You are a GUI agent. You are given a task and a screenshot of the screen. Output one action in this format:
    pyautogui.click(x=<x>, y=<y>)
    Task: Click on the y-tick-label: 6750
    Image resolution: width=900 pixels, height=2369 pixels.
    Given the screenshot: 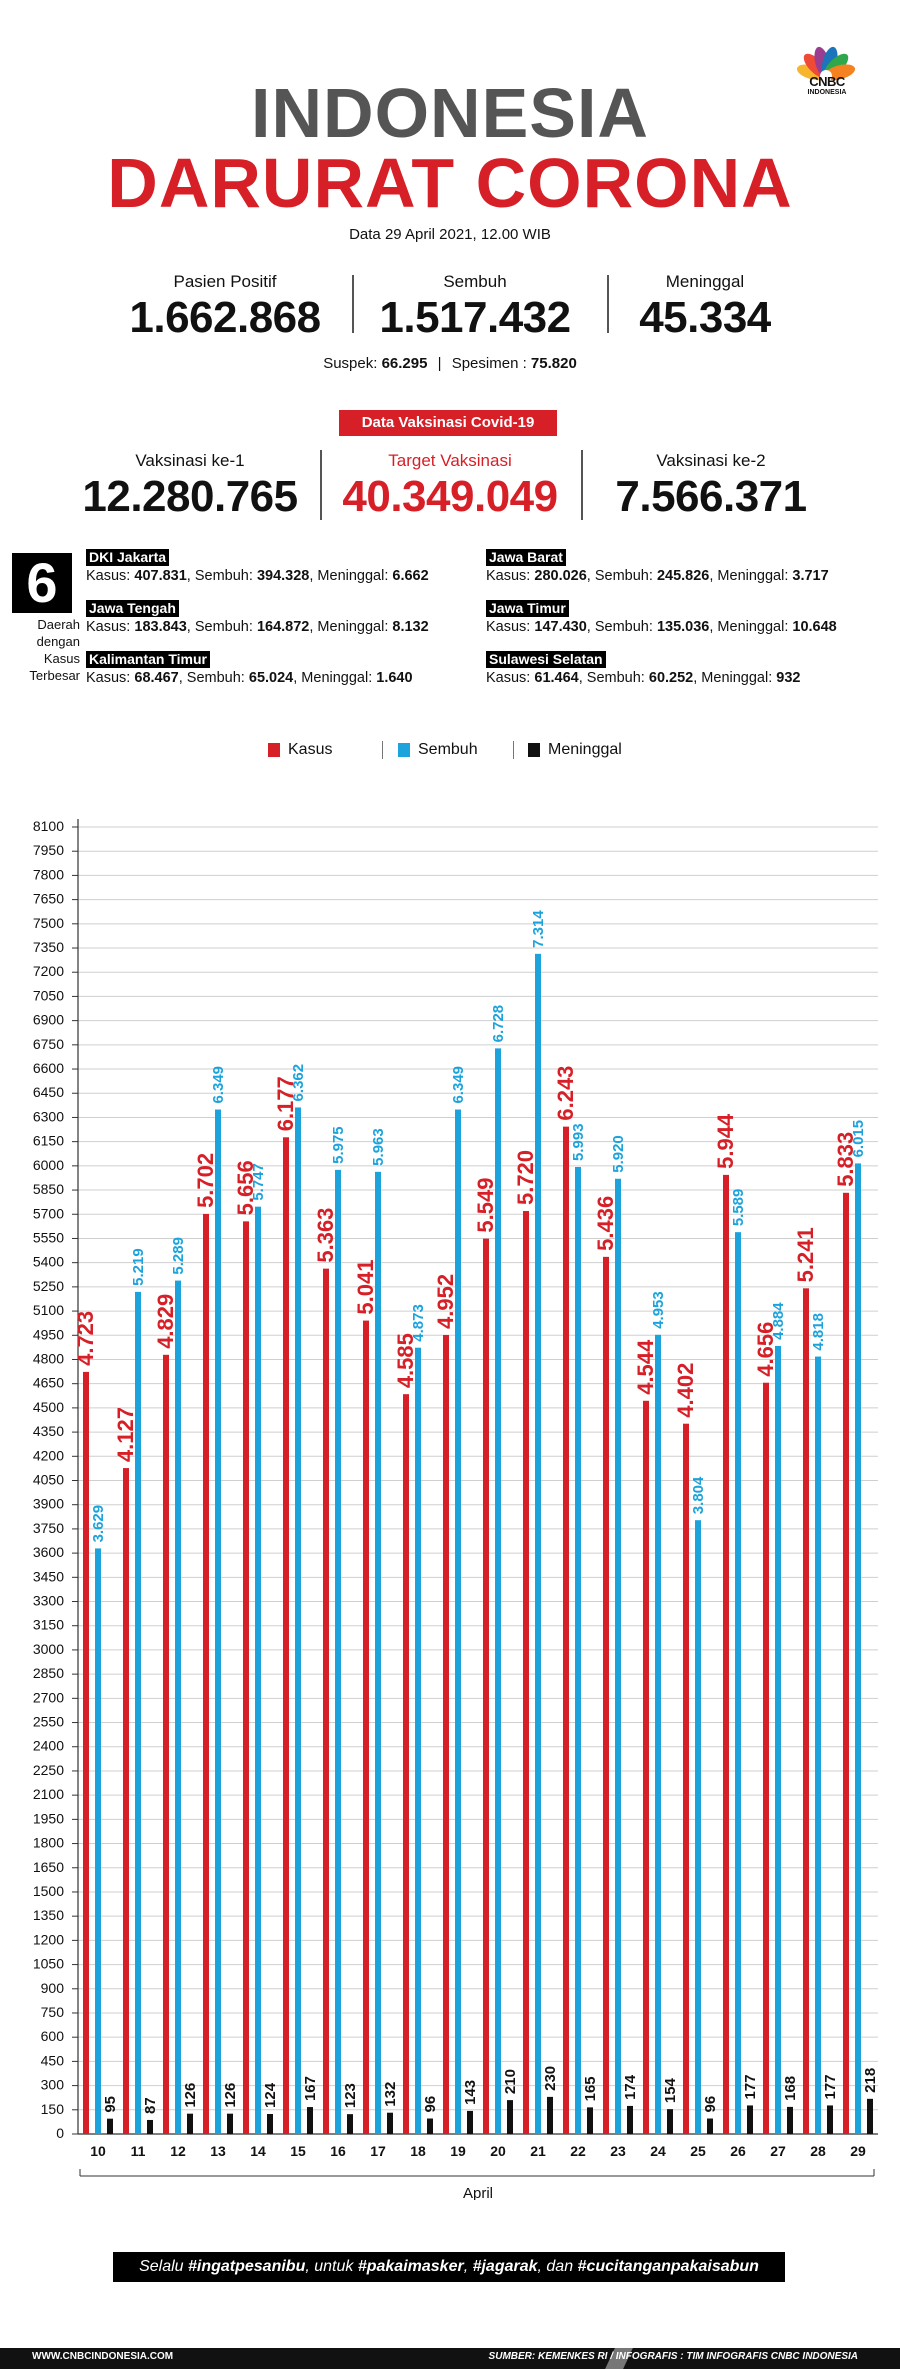 What is the action you would take?
    pyautogui.click(x=48, y=1044)
    